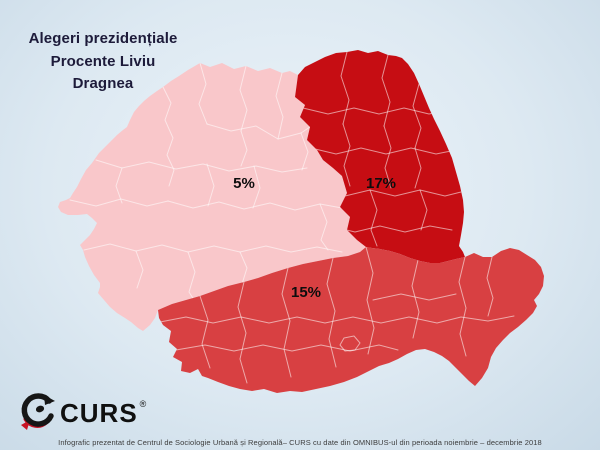 The image size is (600, 450). What do you see at coordinates (306, 292) in the screenshot?
I see `label-south-percent: 15%` at bounding box center [306, 292].